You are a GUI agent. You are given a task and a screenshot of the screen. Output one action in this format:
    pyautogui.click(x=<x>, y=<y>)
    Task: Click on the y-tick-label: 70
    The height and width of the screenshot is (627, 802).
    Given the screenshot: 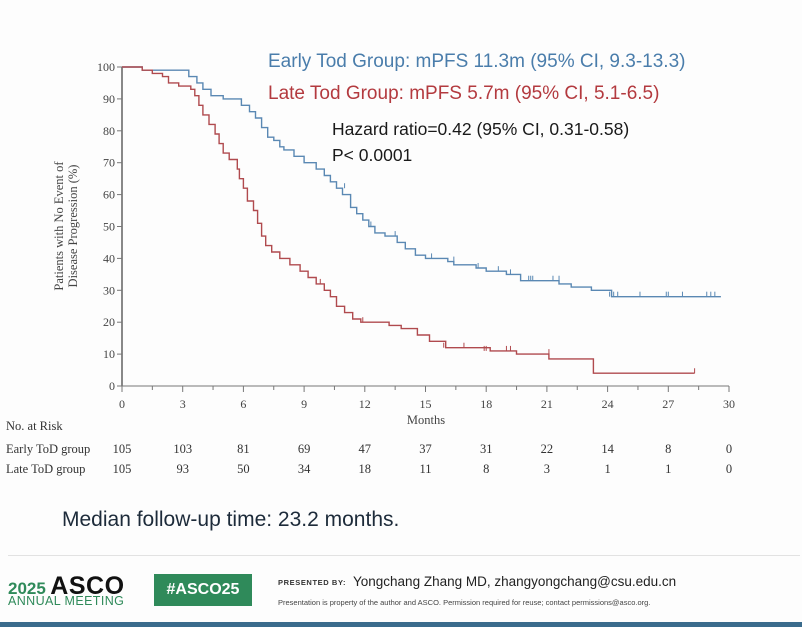 What is the action you would take?
    pyautogui.click(x=109, y=163)
    